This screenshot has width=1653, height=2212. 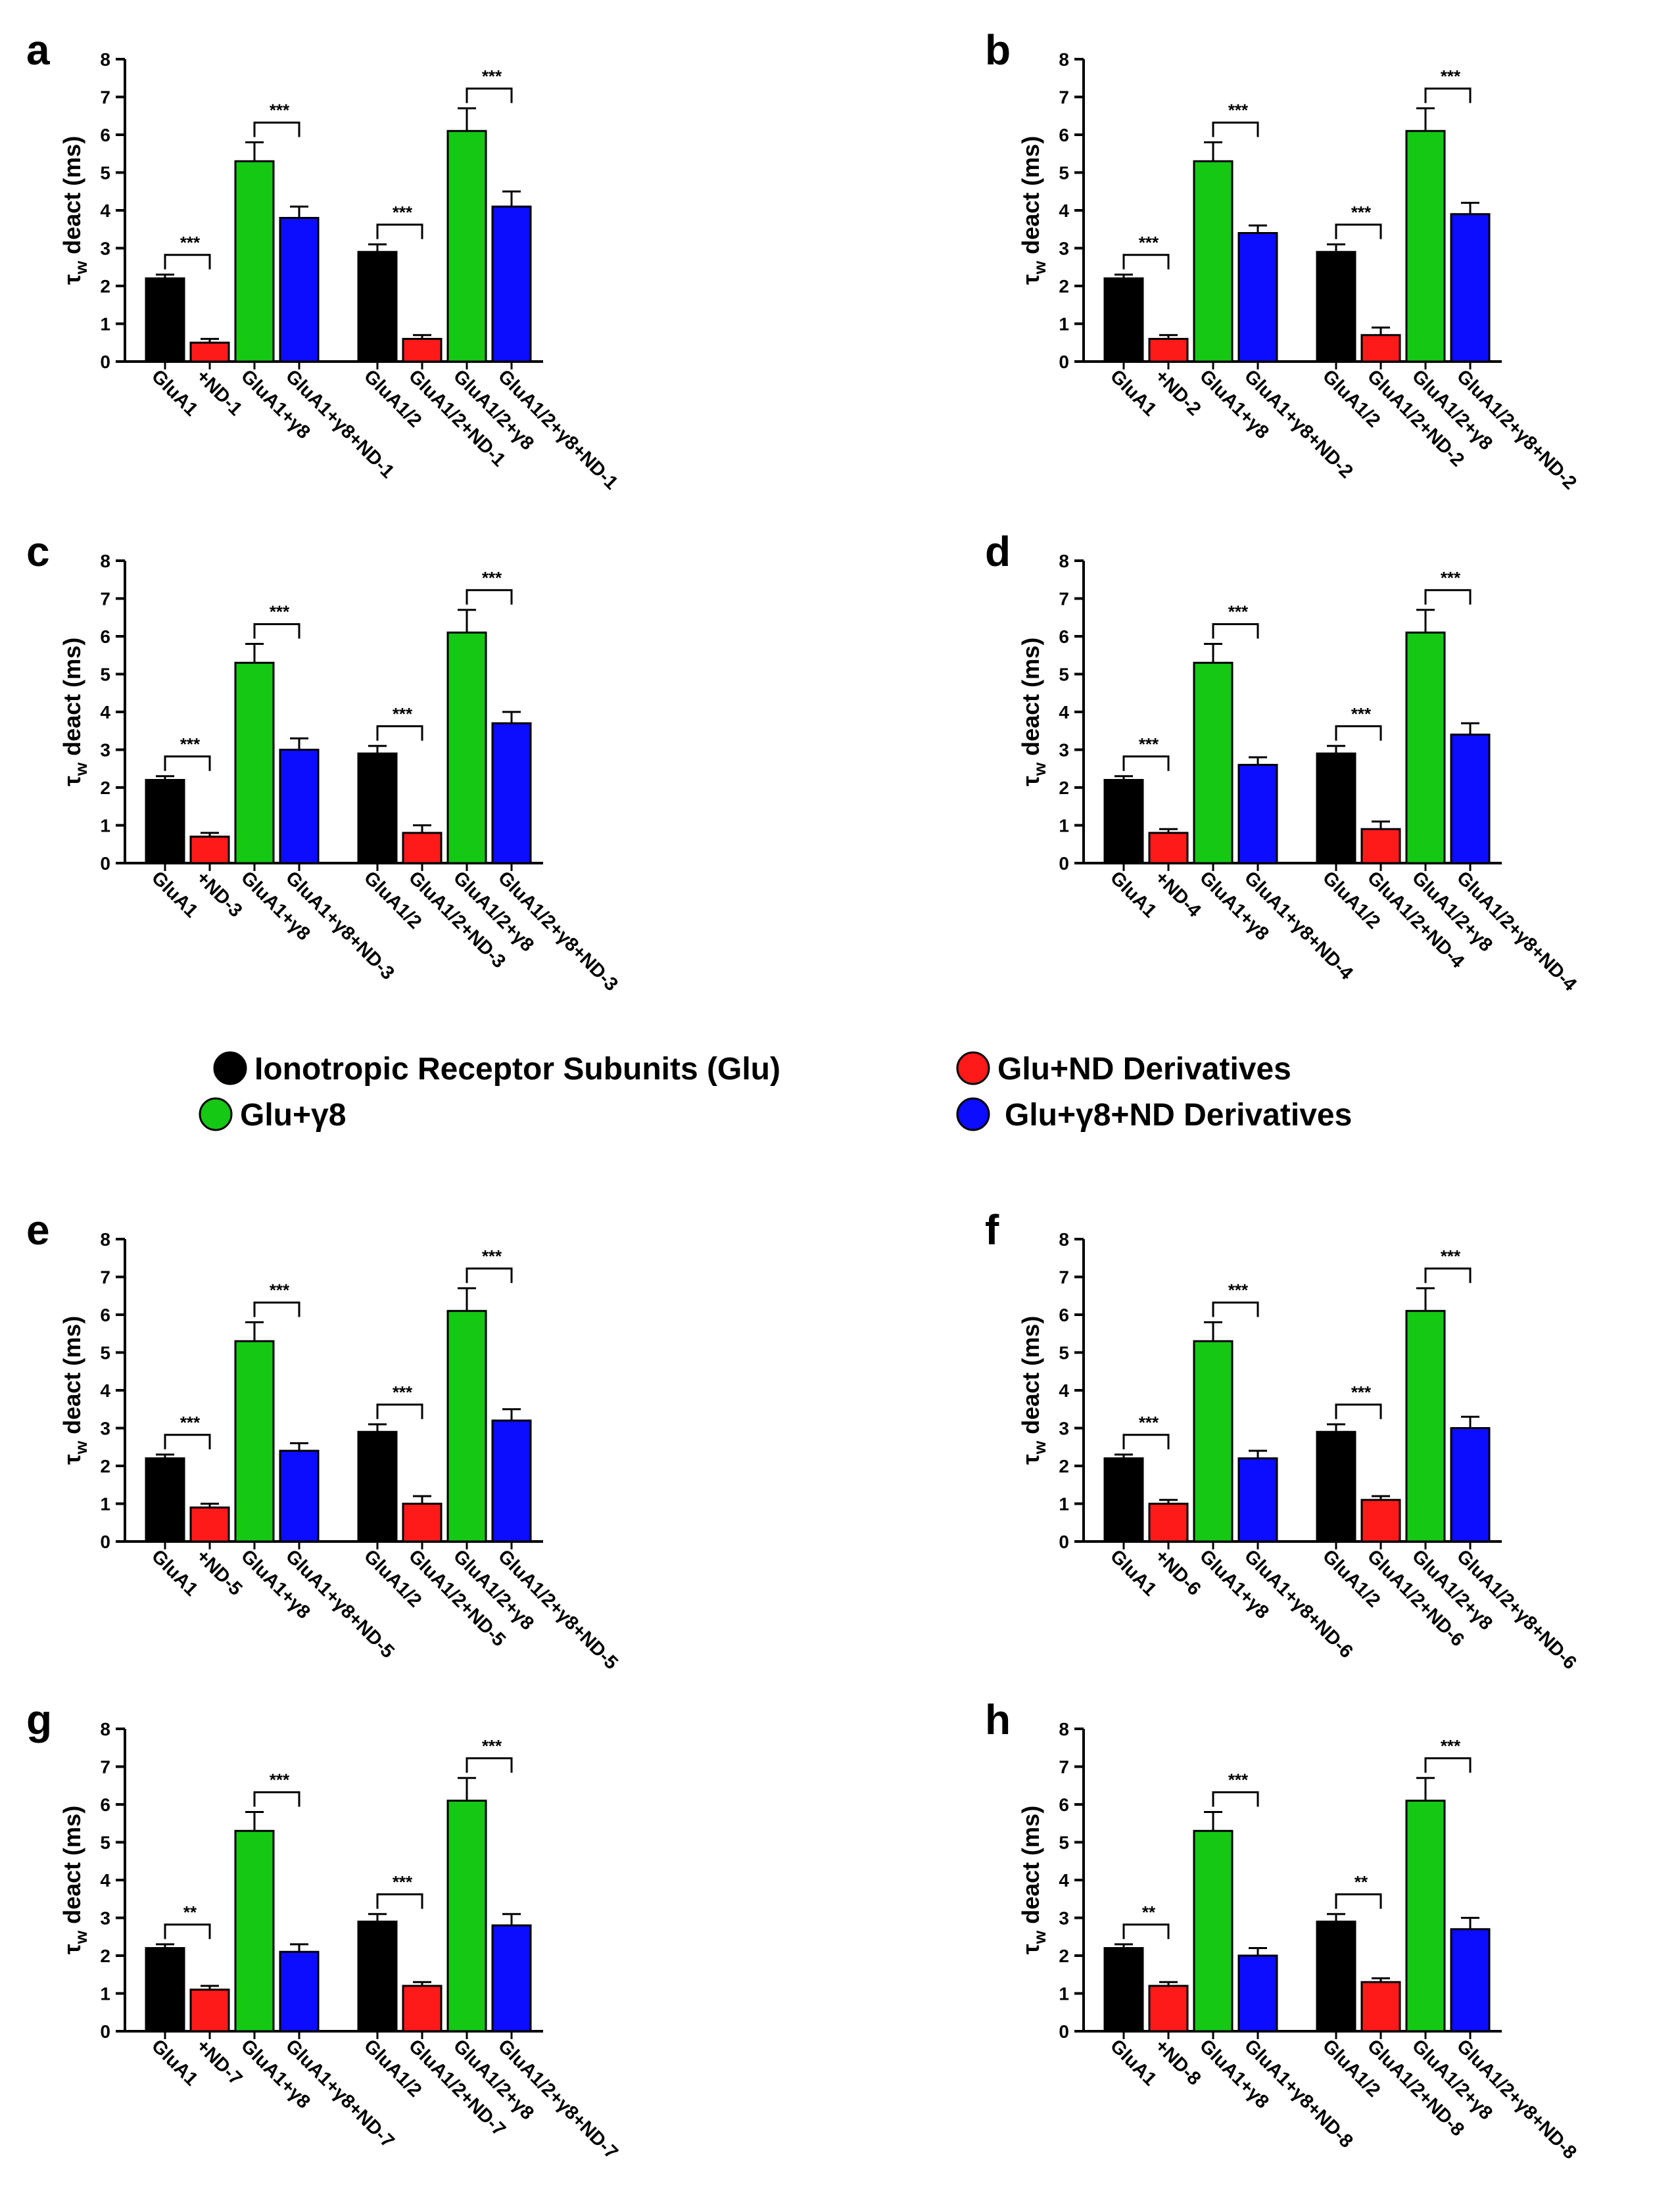 I want to click on bar-GluA1/2+γ8+ND-5, so click(x=512, y=1481).